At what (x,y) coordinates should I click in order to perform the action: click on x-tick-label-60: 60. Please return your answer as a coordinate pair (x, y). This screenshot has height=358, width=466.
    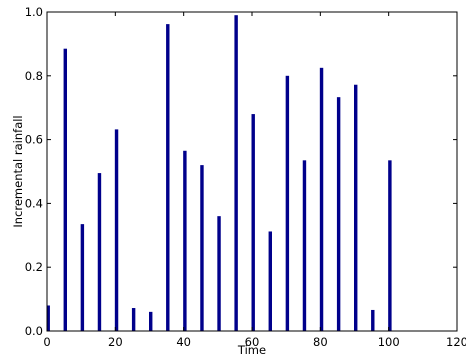
    Looking at the image, I should click on (252, 342).